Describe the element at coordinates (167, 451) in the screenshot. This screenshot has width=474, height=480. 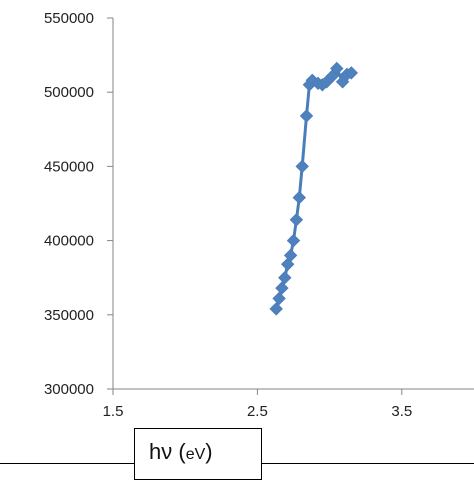
I see `x-axis-title-main: hν (` at that location.